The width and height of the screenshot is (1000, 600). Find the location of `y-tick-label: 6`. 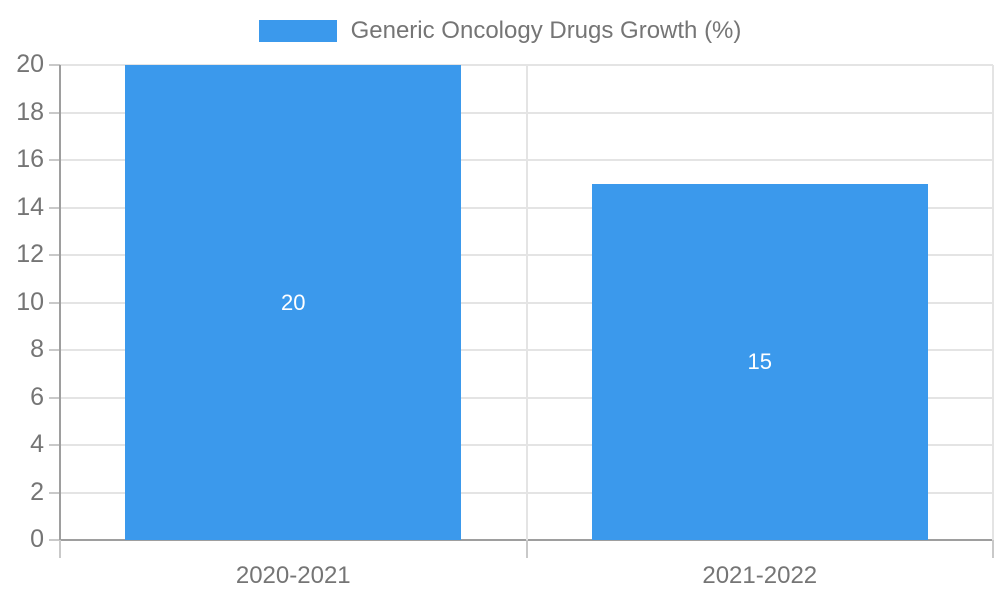

y-tick-label: 6 is located at coordinates (37, 396).